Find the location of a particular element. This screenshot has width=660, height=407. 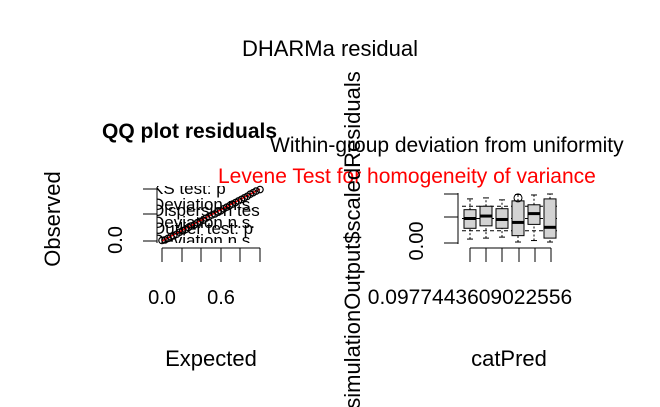

ks-test-label: KS test: p is located at coordinates (189, 188).